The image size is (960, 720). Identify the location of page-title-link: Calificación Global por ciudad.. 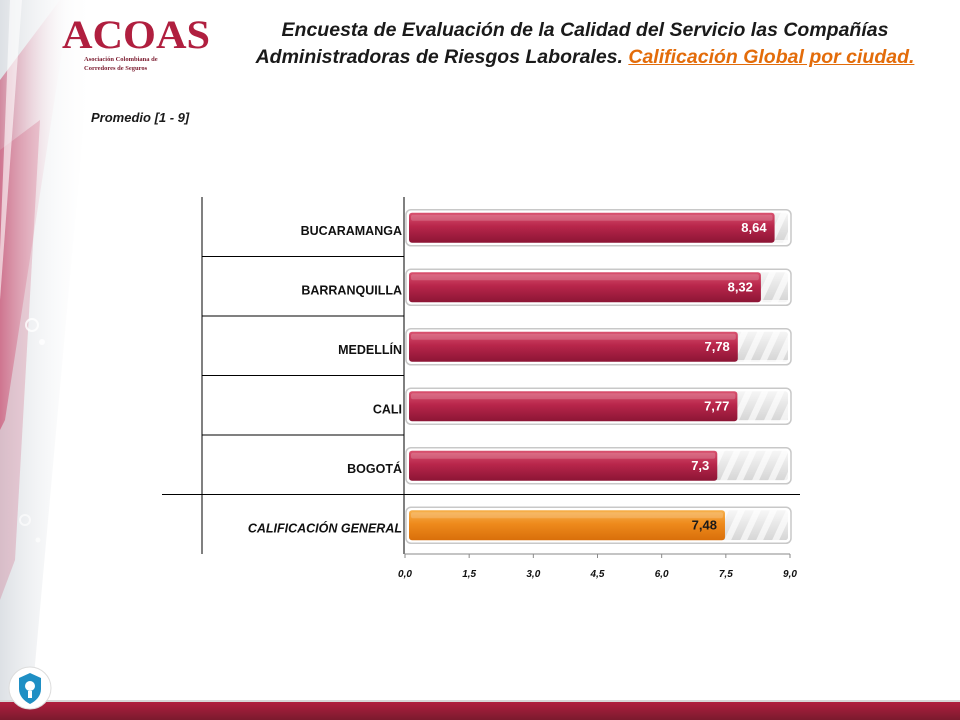
(771, 57).